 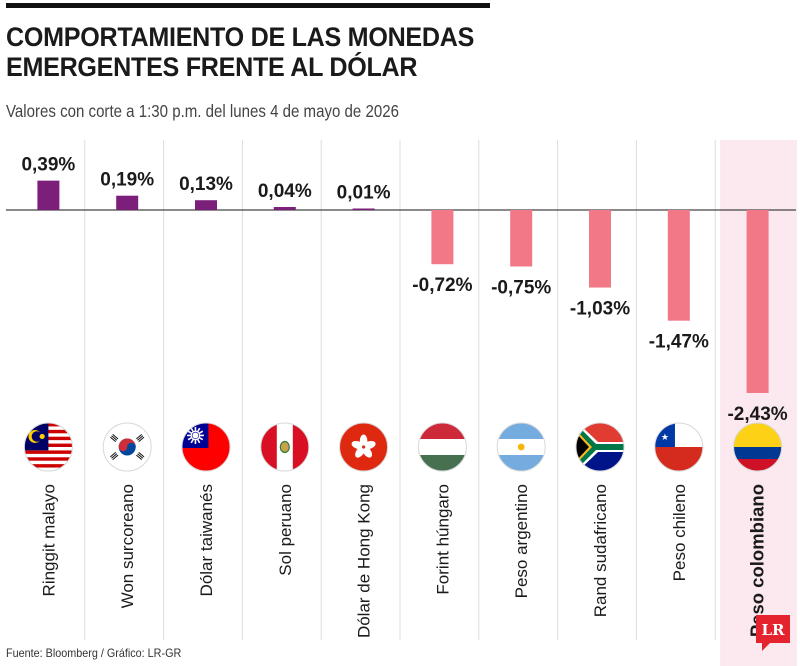 What do you see at coordinates (284, 208) in the screenshot?
I see `bar-sol-peruano` at bounding box center [284, 208].